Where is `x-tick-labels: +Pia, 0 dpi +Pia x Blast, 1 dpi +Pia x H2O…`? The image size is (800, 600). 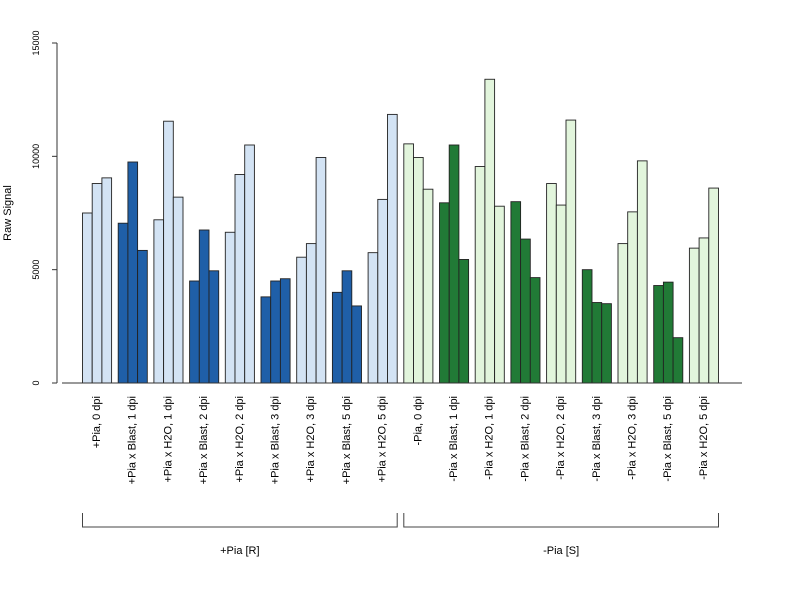 x-tick-labels: +Pia, 0 dpi +Pia x Blast, 1 dpi +Pia x H2O… is located at coordinates (400, 440).